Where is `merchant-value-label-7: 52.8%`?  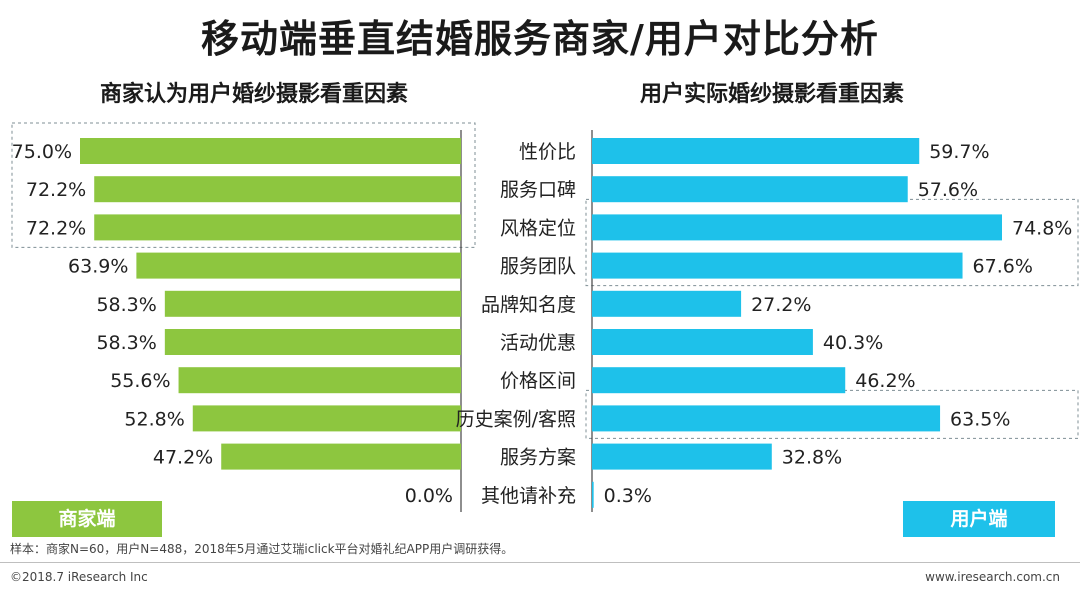
merchant-value-label-7: 52.8% is located at coordinates (154, 419).